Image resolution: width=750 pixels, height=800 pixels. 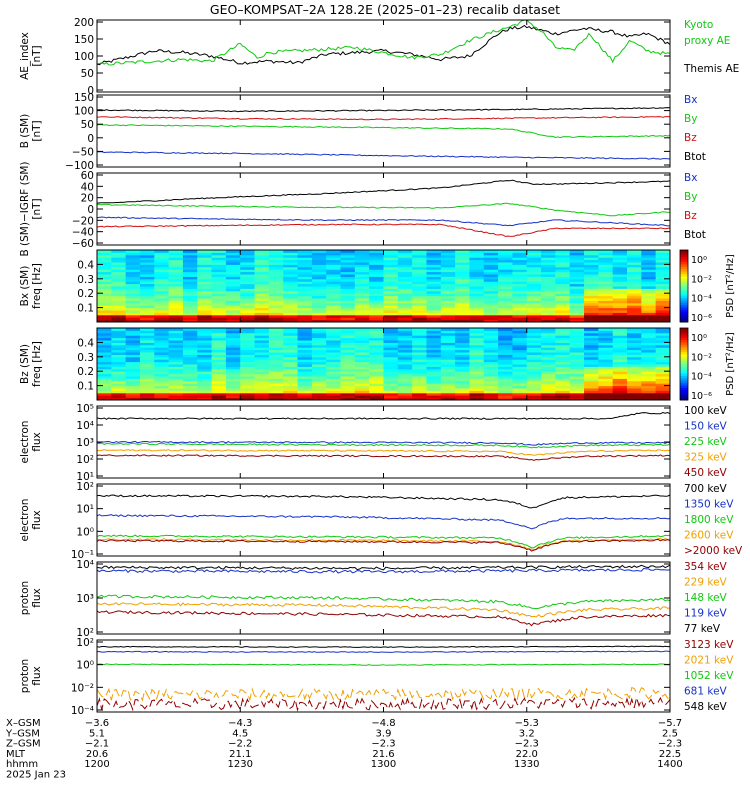 I want to click on series-line-bz, so click(x=383, y=230).